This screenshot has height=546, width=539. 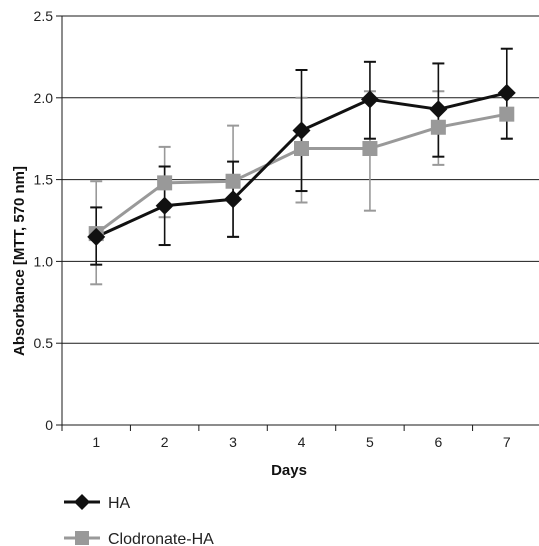 I want to click on legend-item-ha: HA, so click(x=97, y=503).